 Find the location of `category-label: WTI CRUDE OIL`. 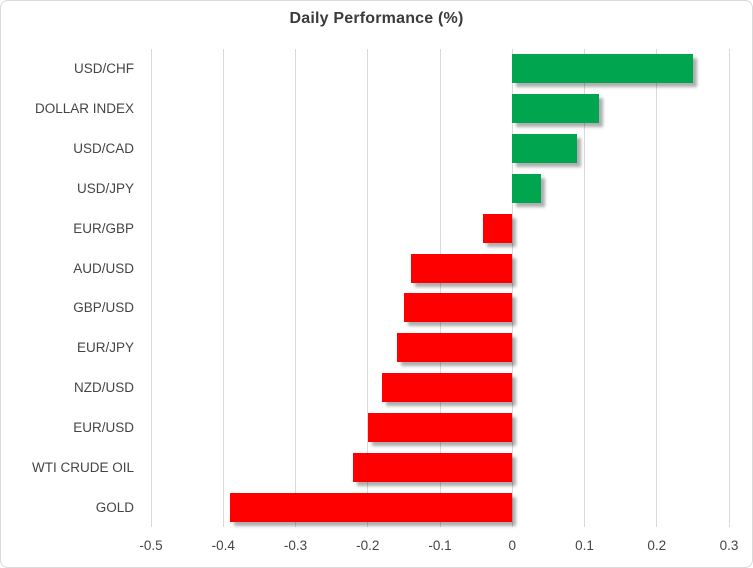

category-label: WTI CRUDE OIL is located at coordinates (82, 467).